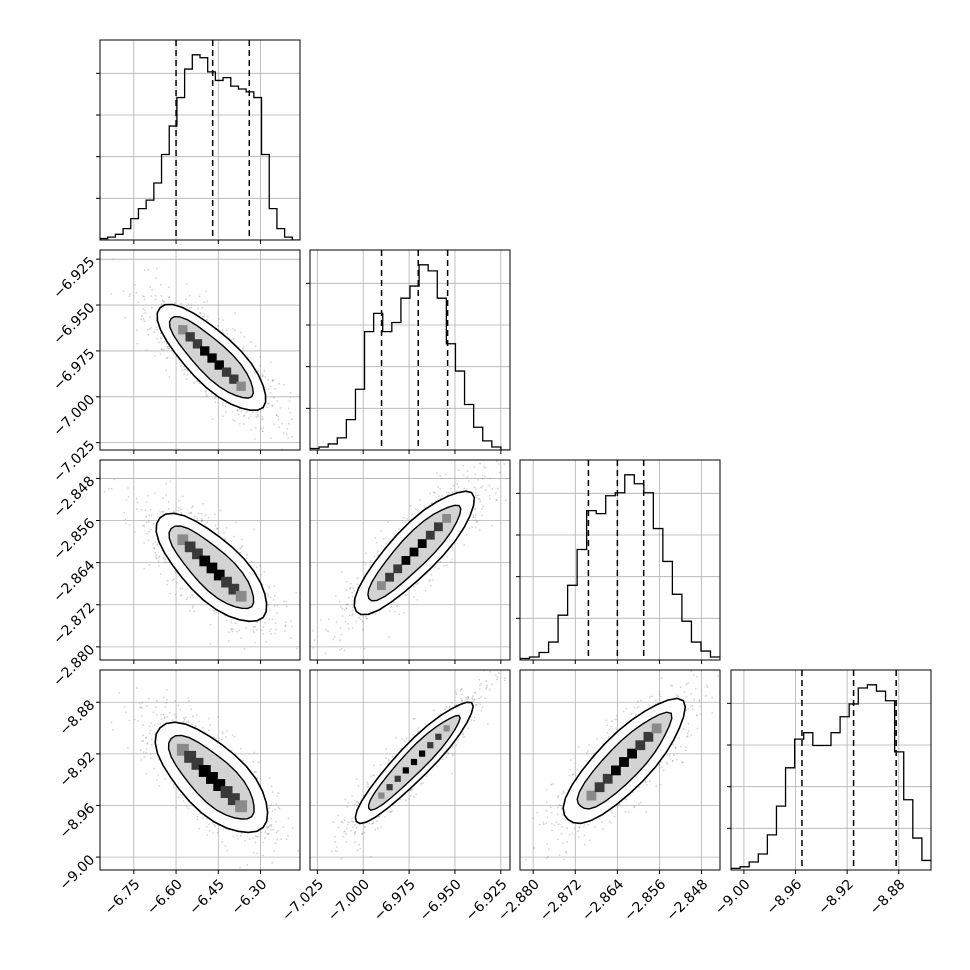 Image resolution: width=970 pixels, height=970 pixels. Describe the element at coordinates (620, 560) in the screenshot. I see `panel-plot-area` at that location.